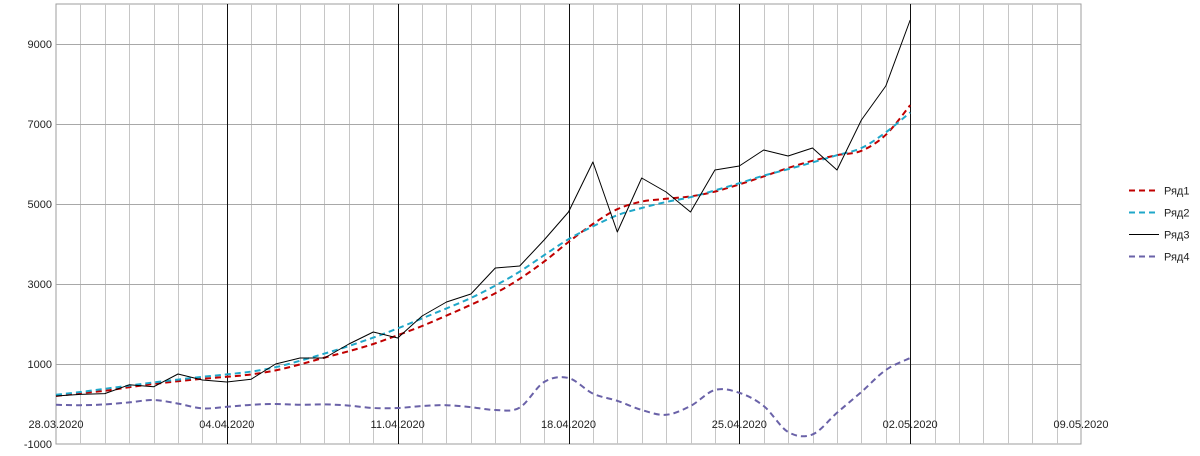 The image size is (1200, 456). I want to click on legend: Ряд1 Ряд2 Ряд3 Ряд4, so click(1159, 225).